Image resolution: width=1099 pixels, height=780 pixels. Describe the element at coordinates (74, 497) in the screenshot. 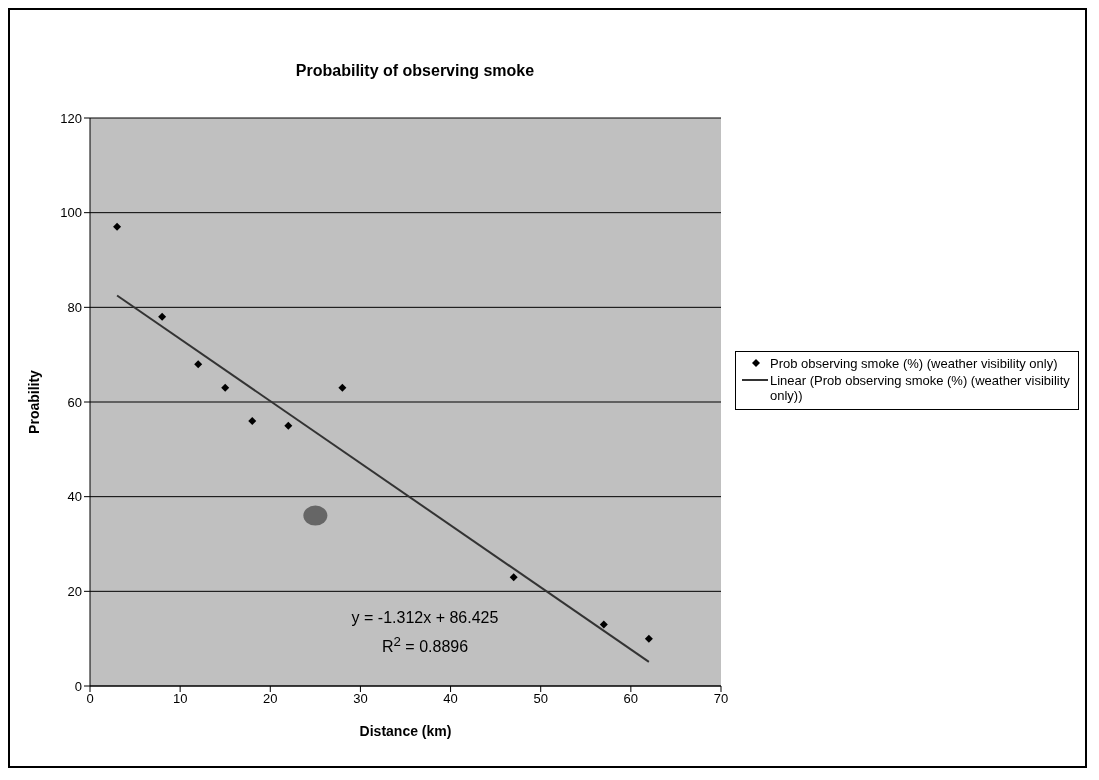

I see `y-tick-label: 40` at that location.